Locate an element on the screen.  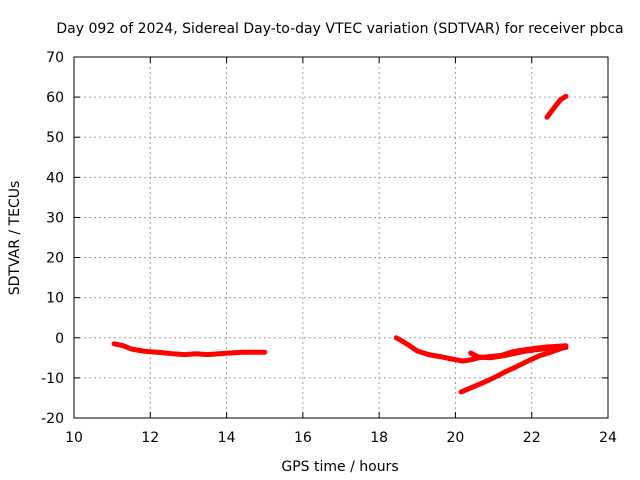
x-tick-label: 24 is located at coordinates (608, 438).